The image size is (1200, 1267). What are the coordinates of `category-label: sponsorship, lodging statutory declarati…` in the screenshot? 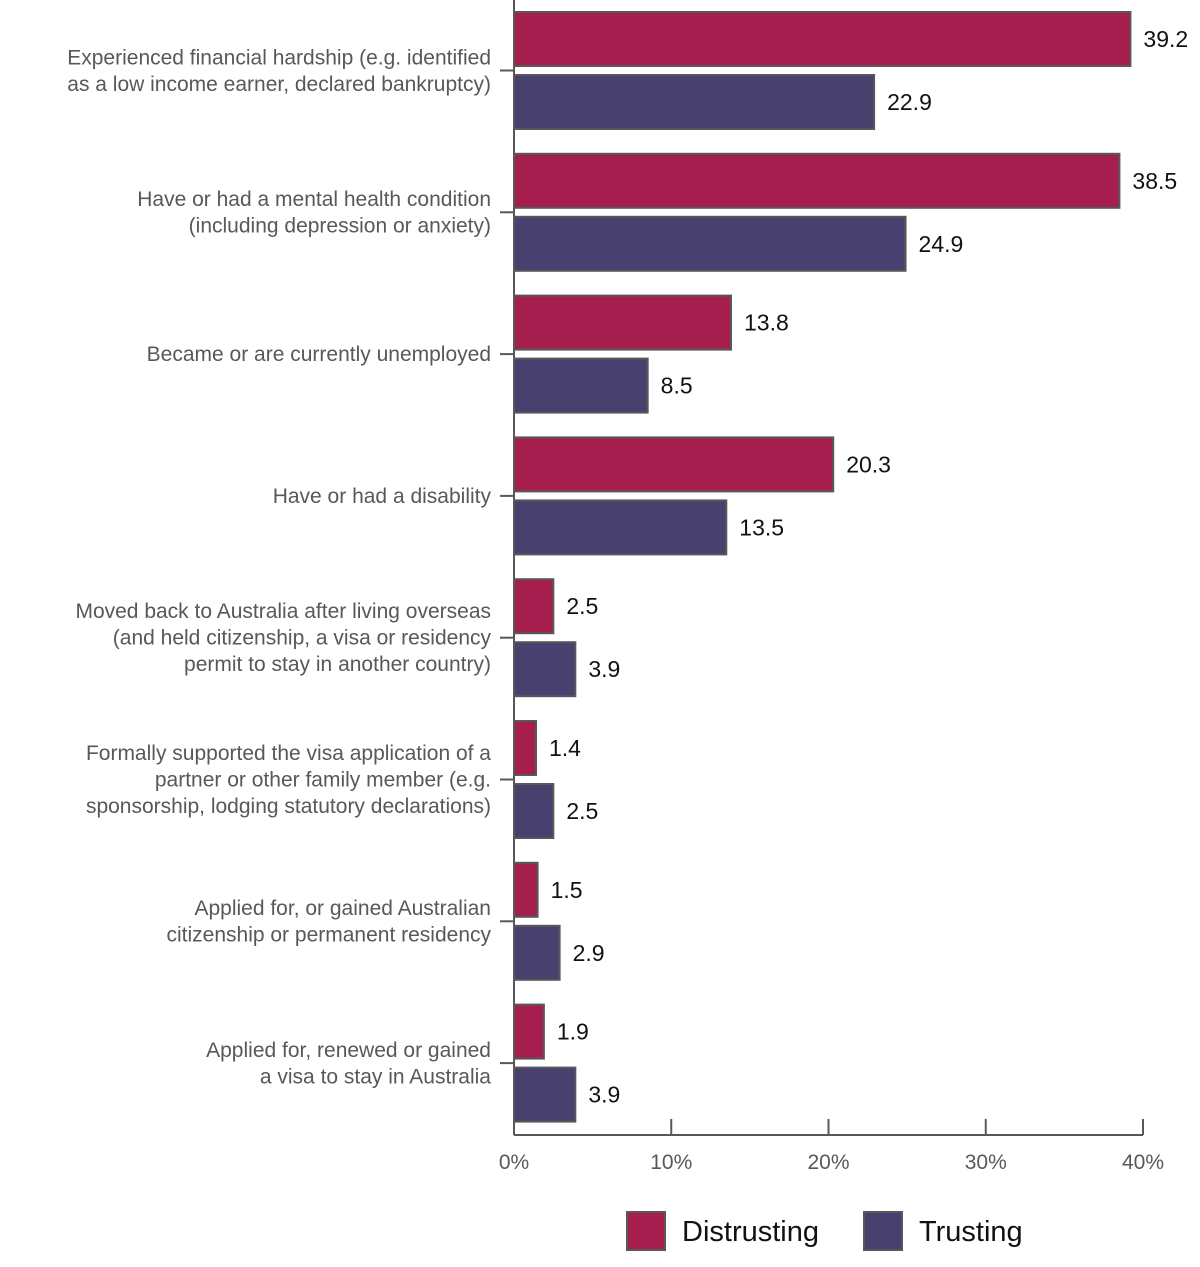 It's located at (288, 806).